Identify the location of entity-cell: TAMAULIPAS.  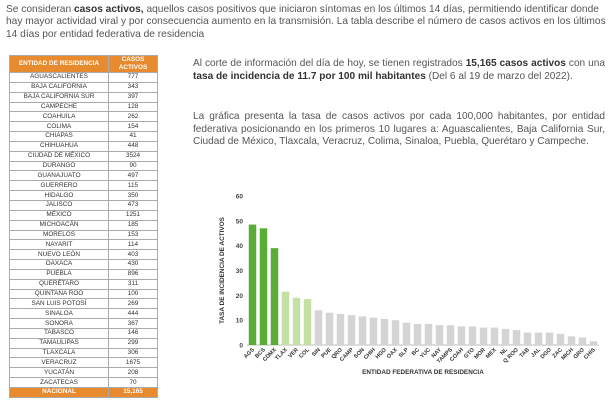
(59, 343).